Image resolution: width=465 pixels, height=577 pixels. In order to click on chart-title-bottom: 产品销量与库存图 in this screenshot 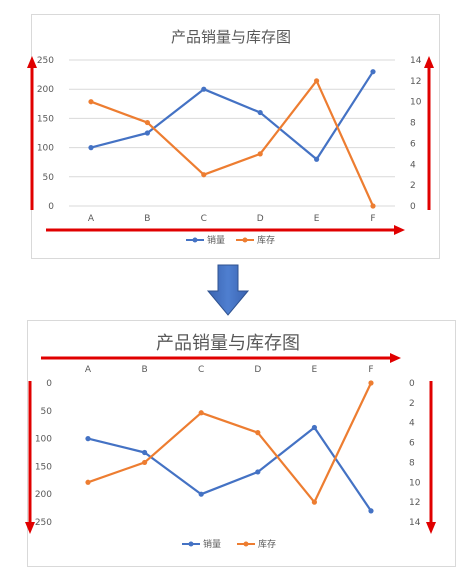, I will do `click(228, 343)`.